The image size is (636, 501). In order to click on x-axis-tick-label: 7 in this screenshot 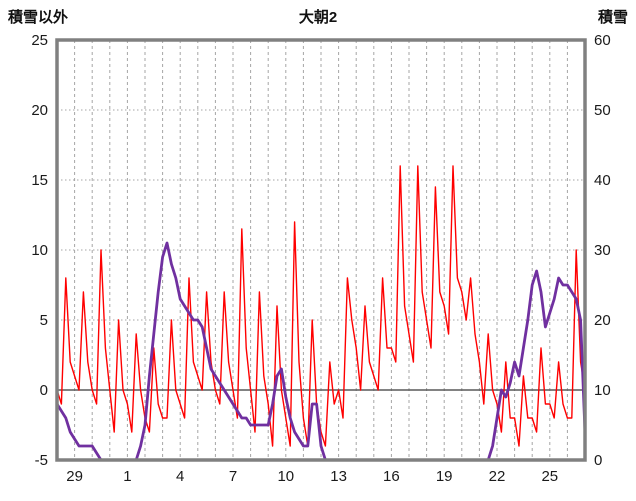, I will do `click(233, 476)`.